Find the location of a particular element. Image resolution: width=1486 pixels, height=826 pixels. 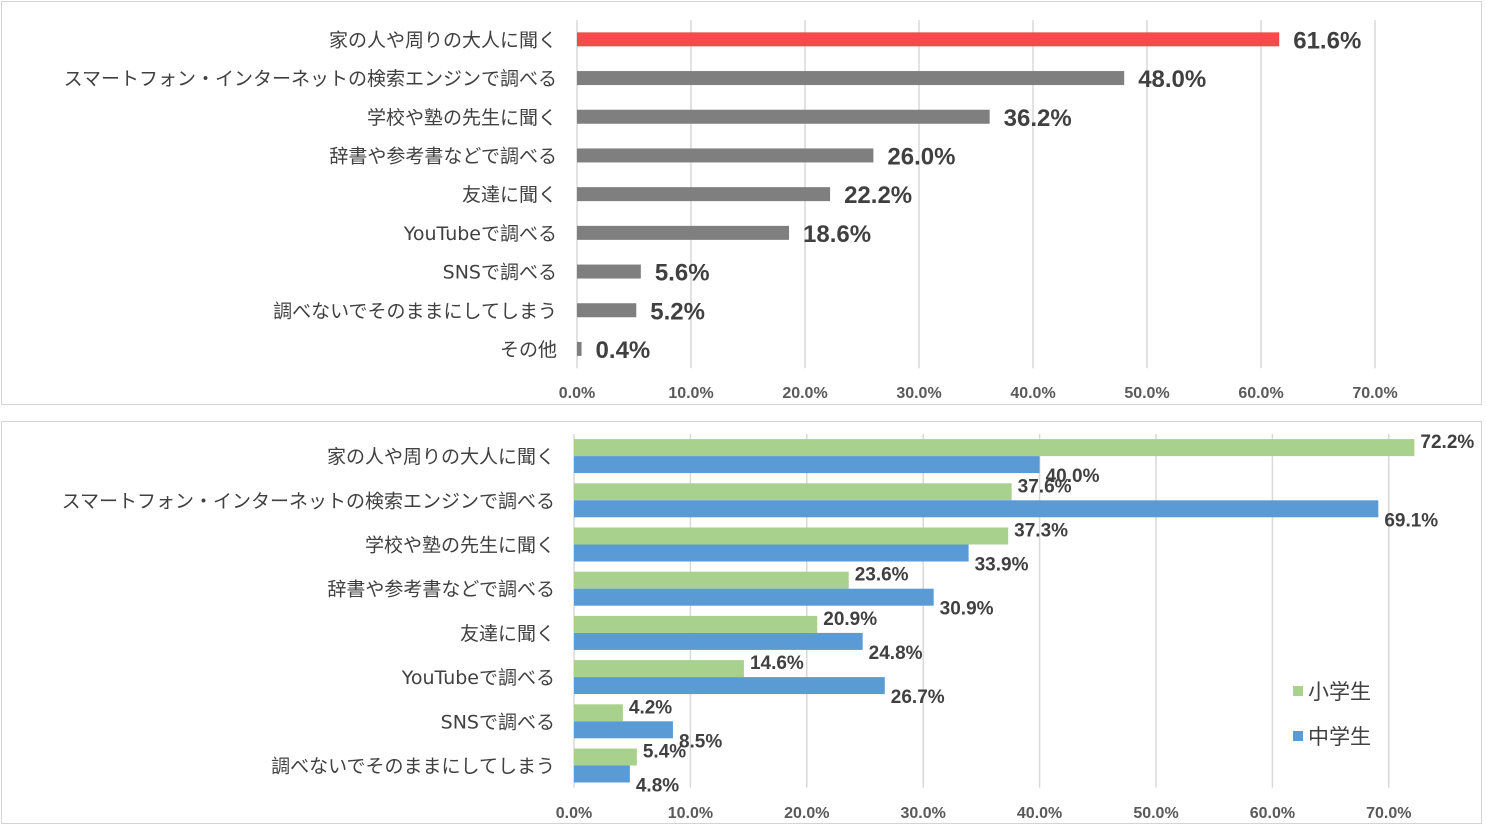

data-label: 20.9% is located at coordinates (850, 619).